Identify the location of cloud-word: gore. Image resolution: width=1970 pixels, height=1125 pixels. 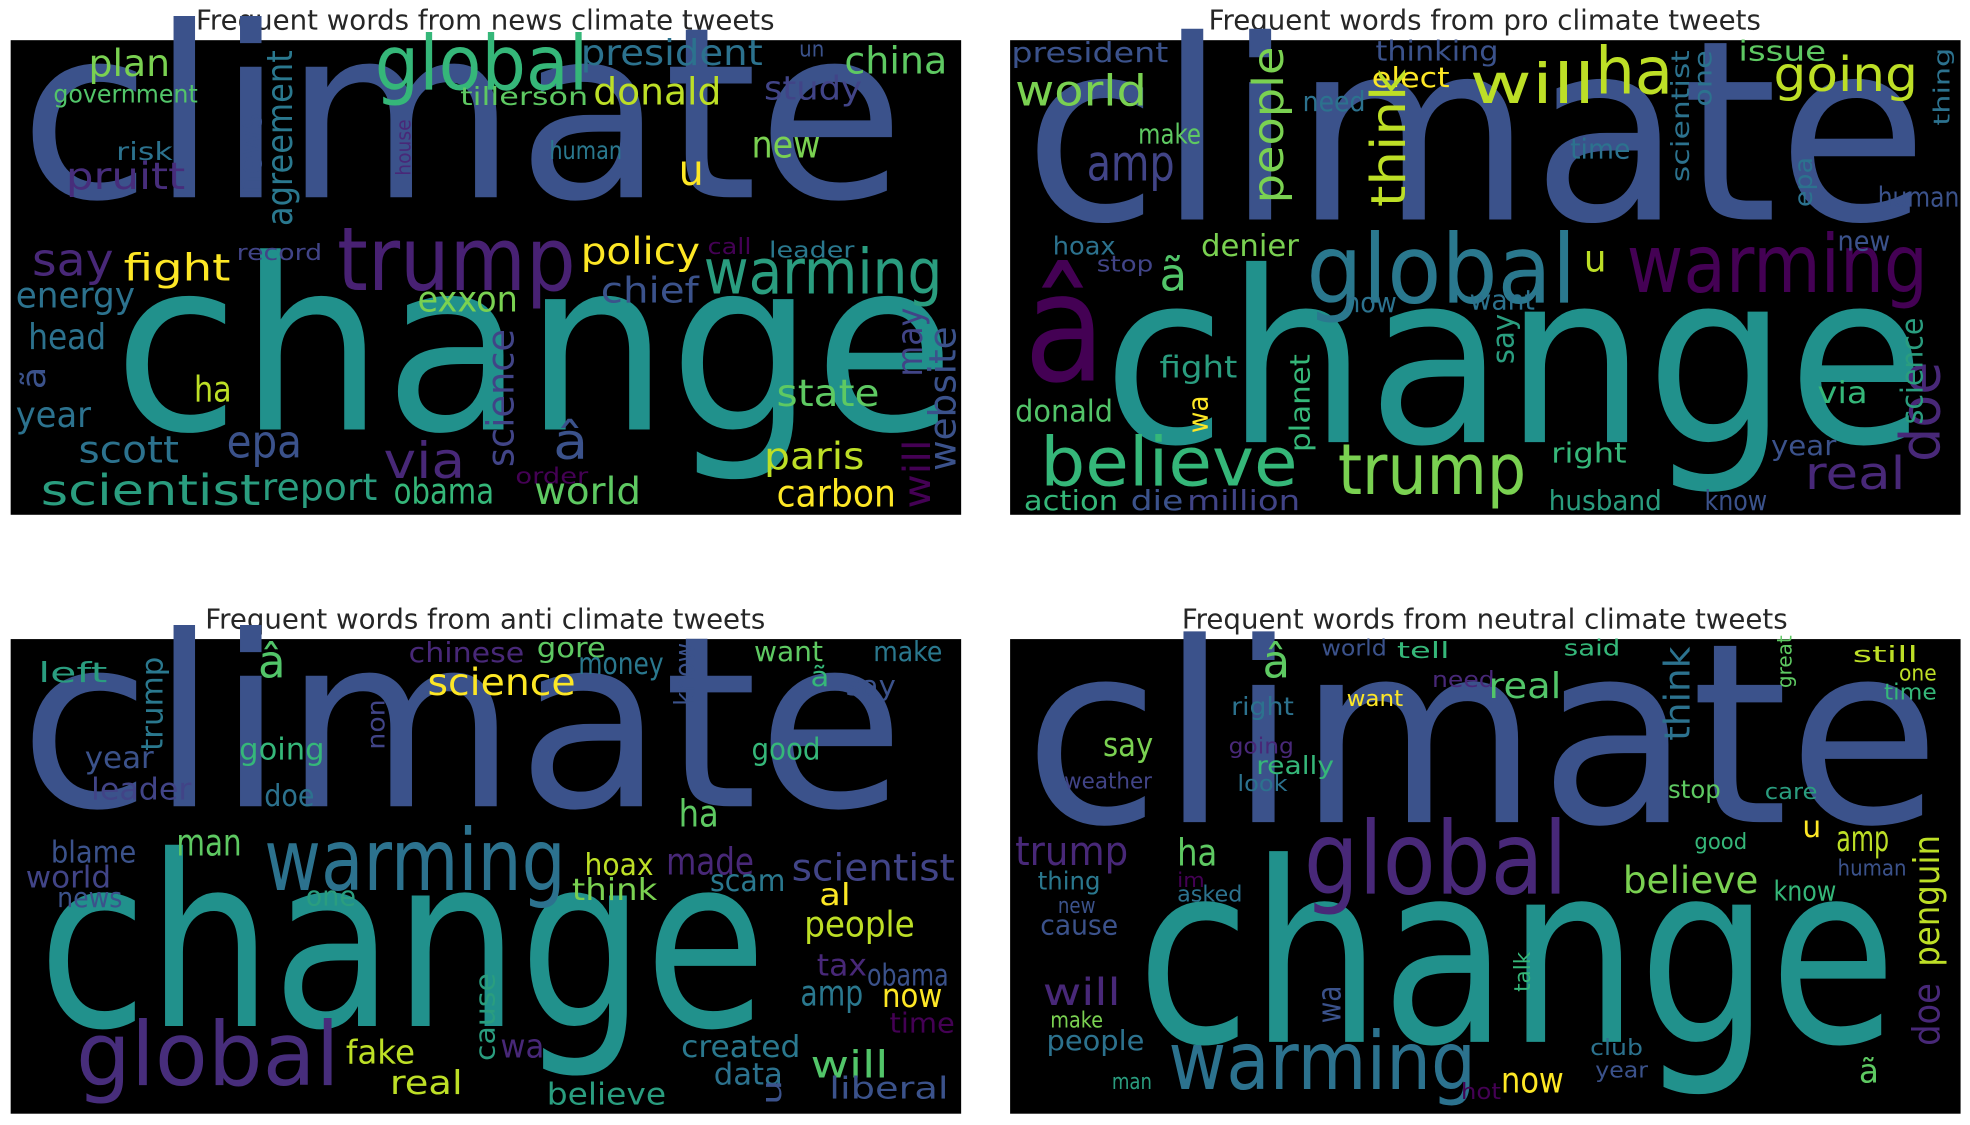
(571, 647).